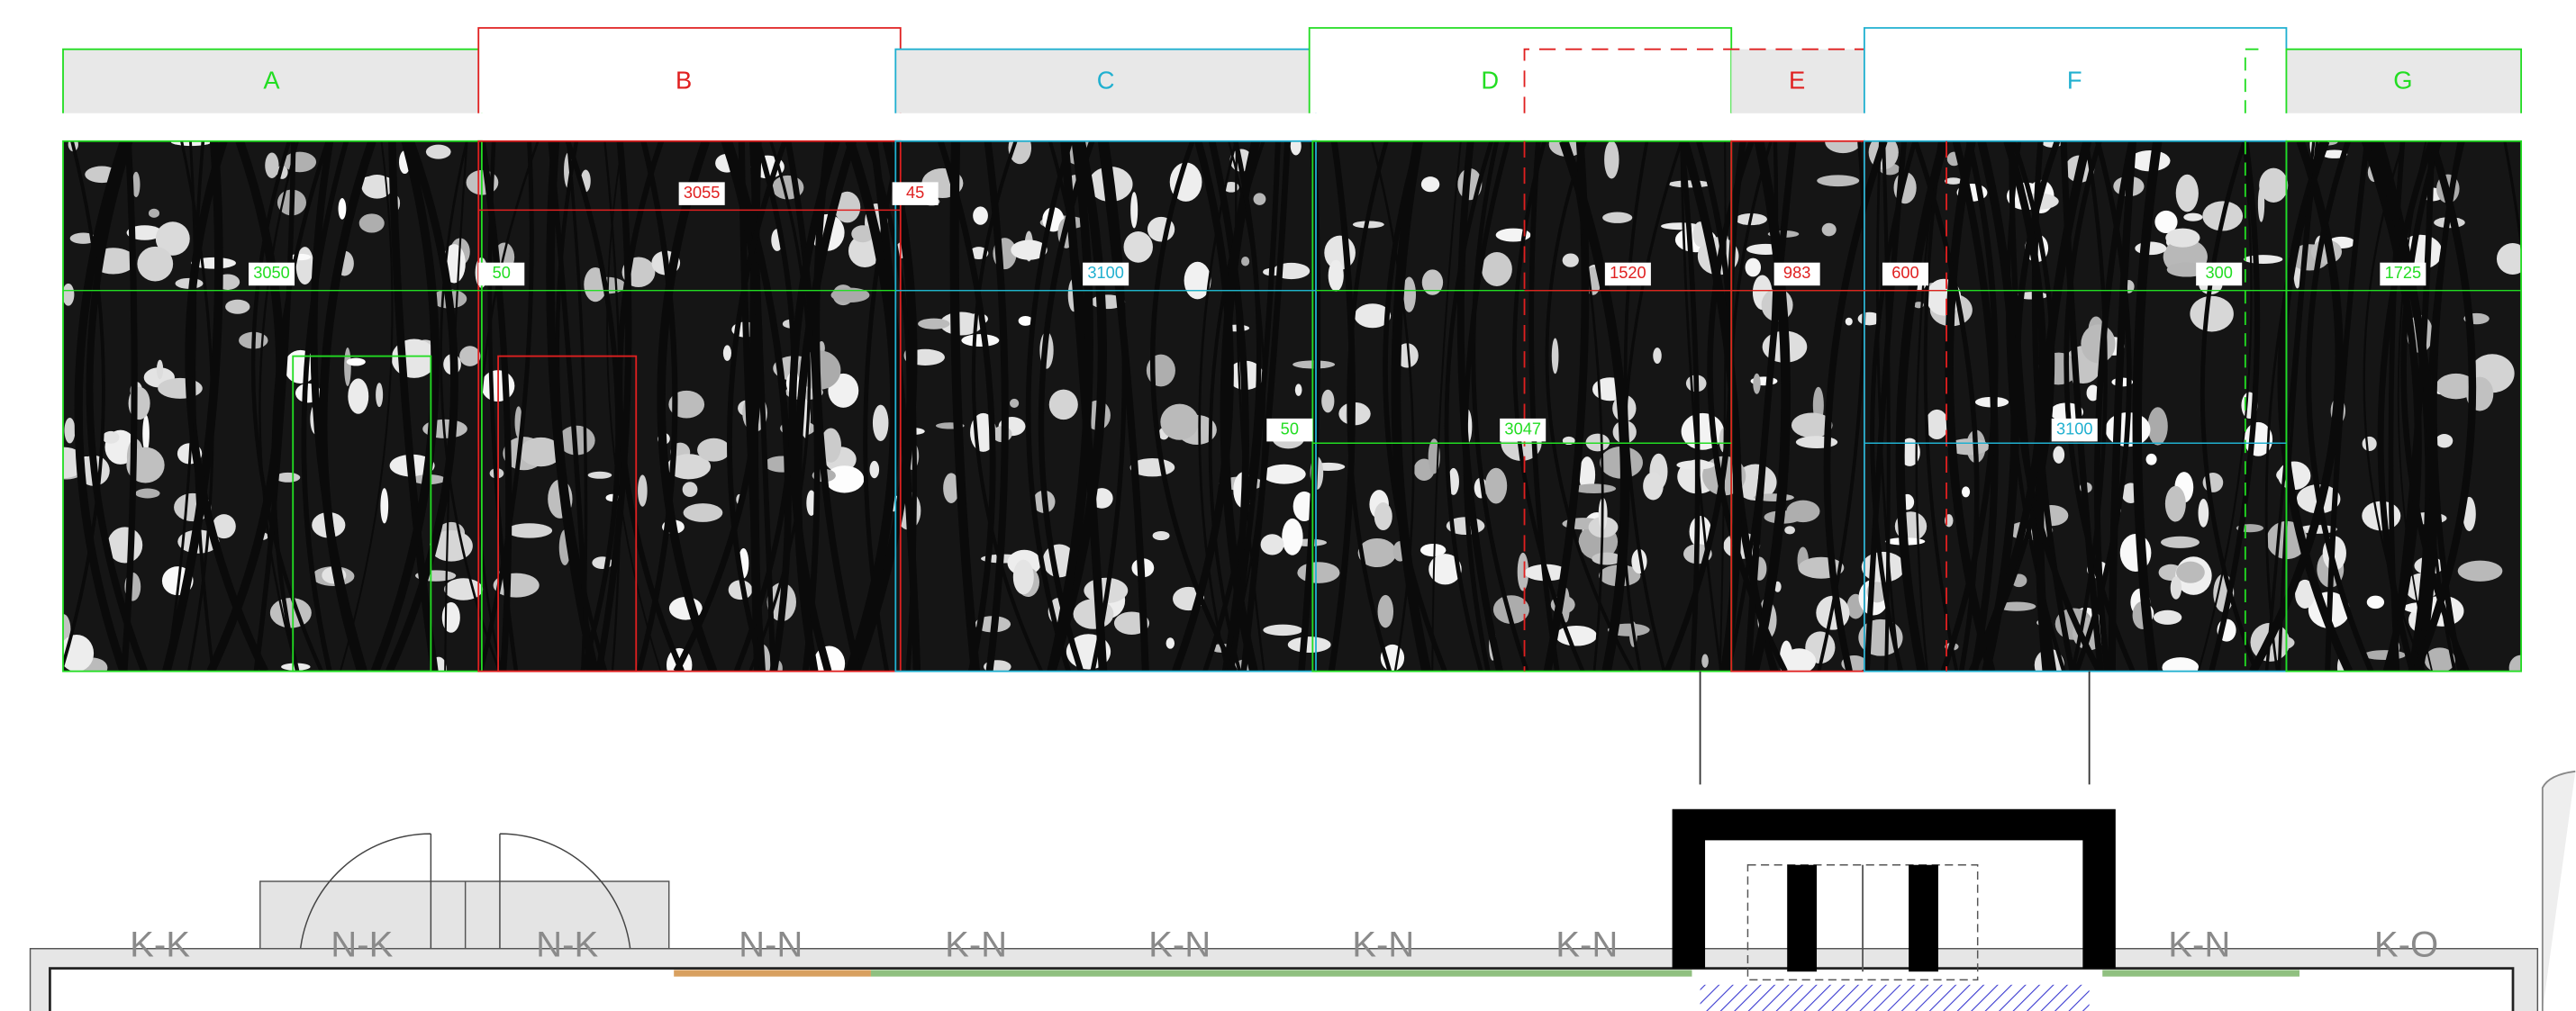  Describe the element at coordinates (771, 944) in the screenshot. I see `wall-label: N-N` at that location.